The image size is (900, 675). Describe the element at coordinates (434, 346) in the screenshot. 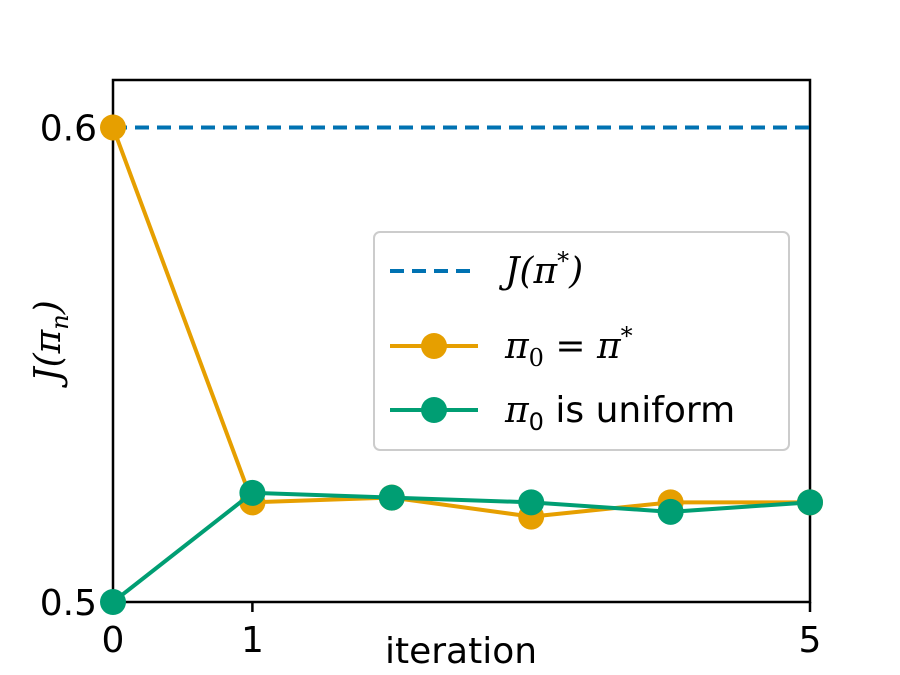

I see `legend-series-1-marker` at that location.